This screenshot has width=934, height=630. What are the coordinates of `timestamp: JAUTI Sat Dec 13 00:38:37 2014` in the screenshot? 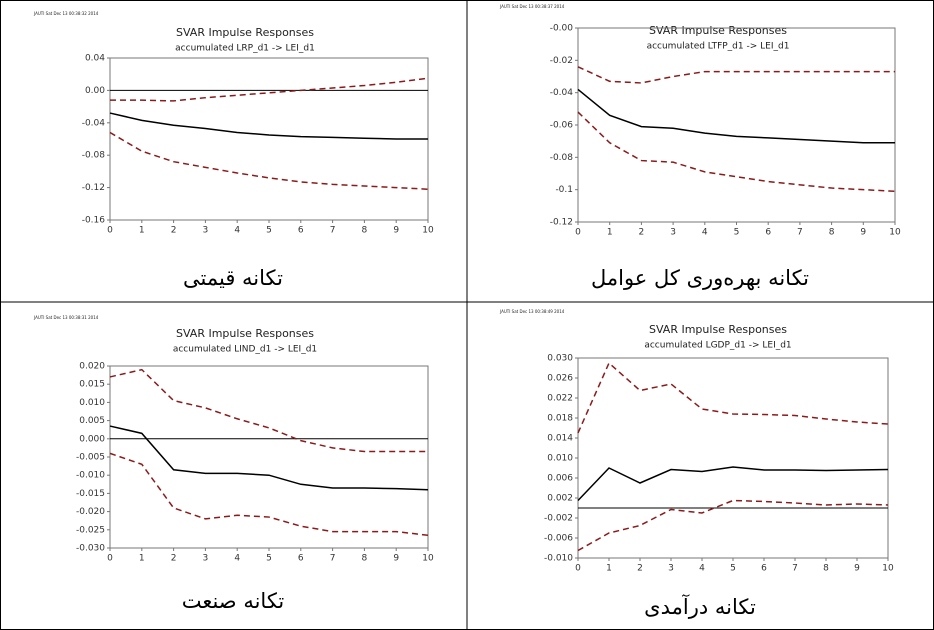 It's located at (532, 6).